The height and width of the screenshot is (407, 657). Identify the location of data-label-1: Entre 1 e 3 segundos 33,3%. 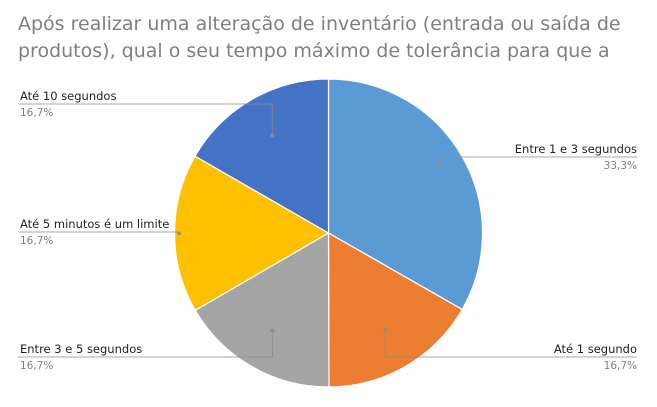
(537, 157).